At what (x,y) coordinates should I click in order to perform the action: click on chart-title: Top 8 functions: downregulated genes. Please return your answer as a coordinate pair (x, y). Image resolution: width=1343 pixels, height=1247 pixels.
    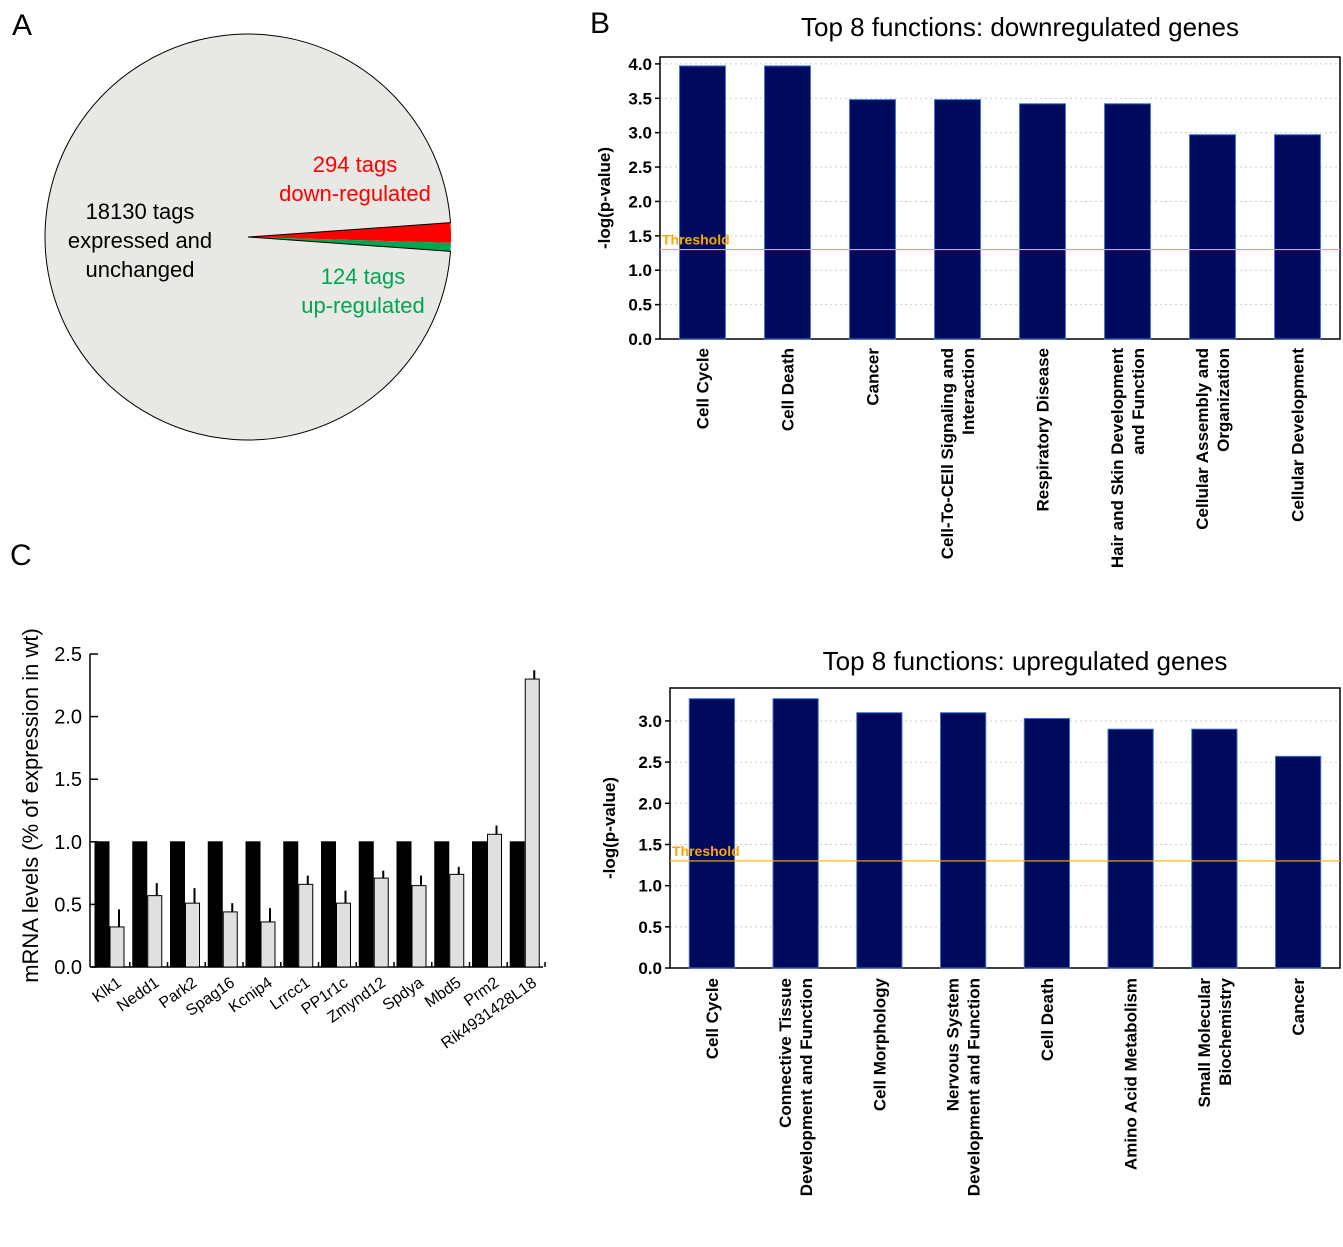
    Looking at the image, I should click on (1020, 27).